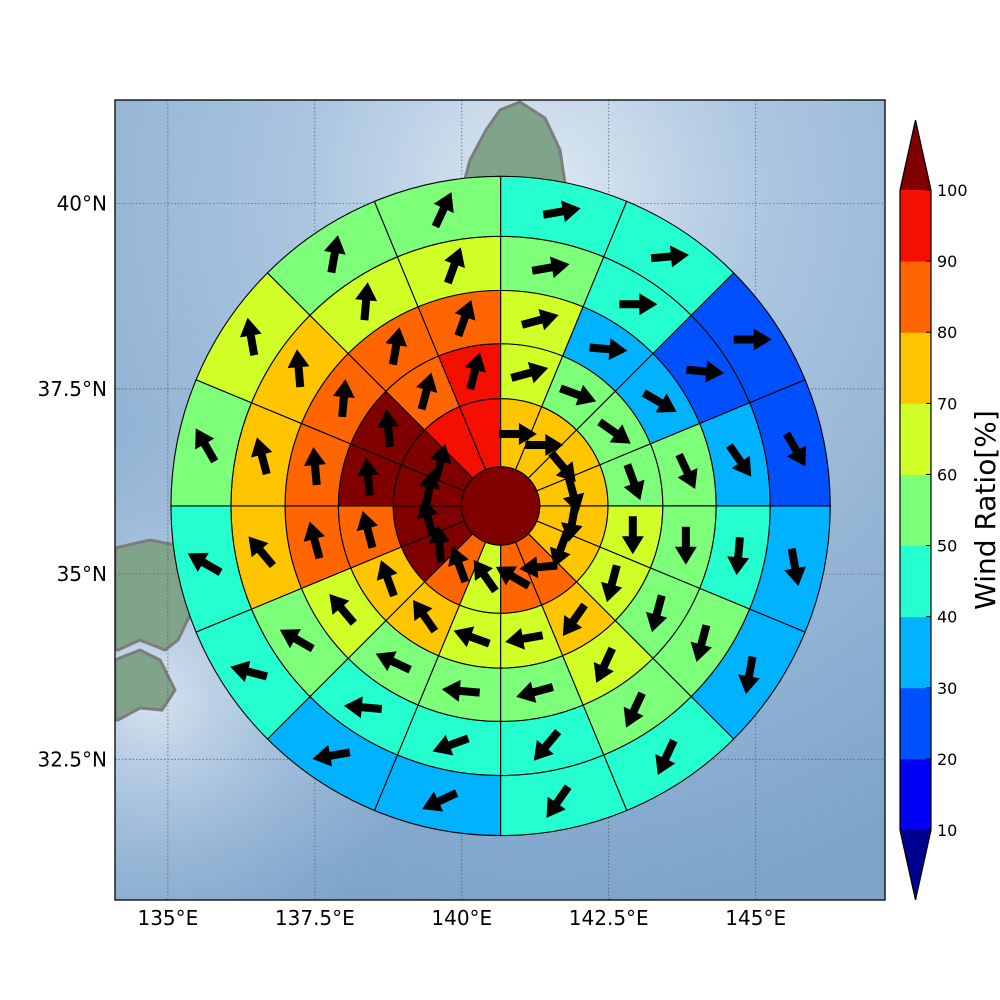  I want to click on y-tick-label: 40°N, so click(82, 204).